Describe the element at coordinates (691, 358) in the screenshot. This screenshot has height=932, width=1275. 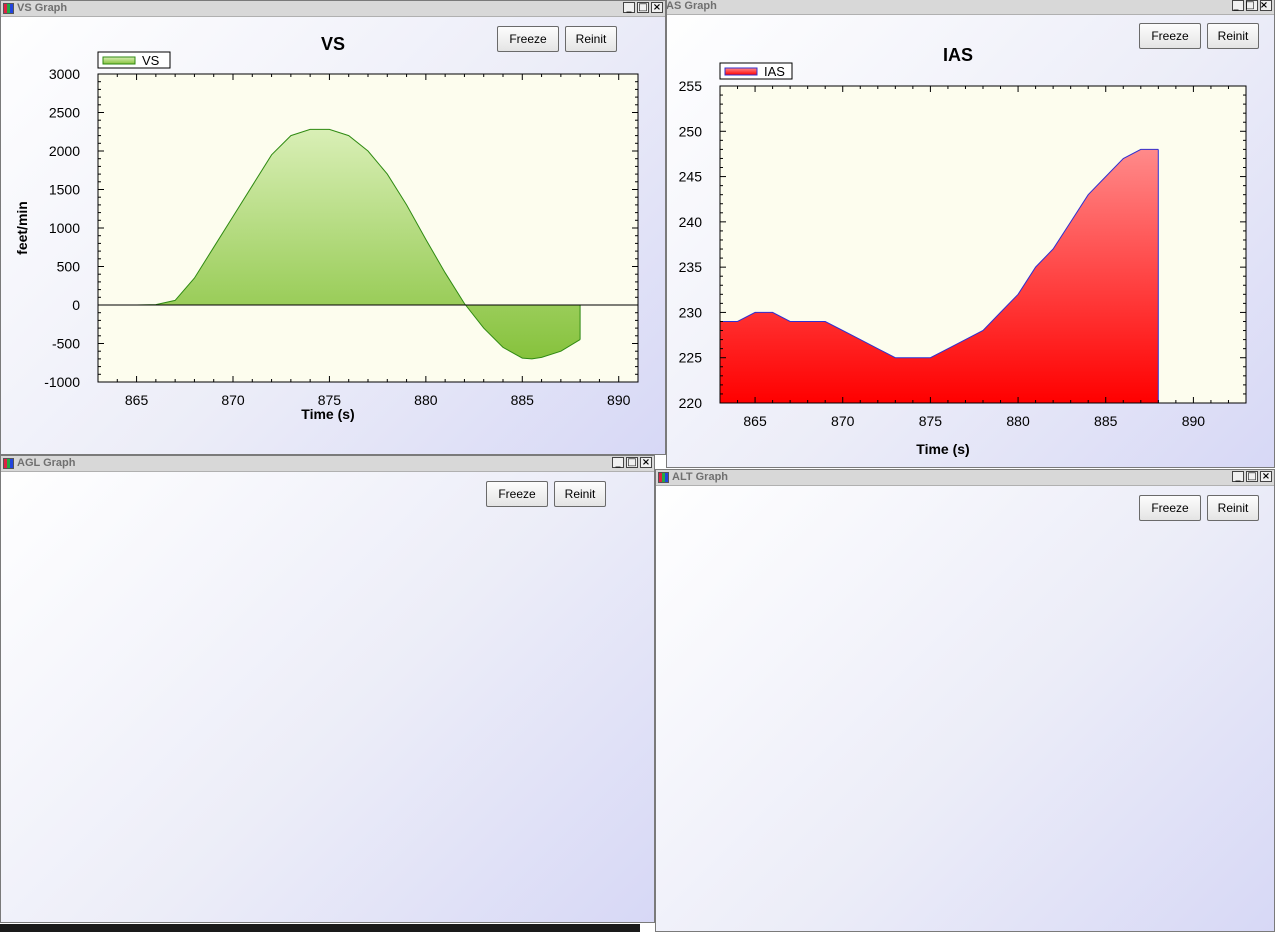
I see `ias-y-tick-label: 225` at that location.